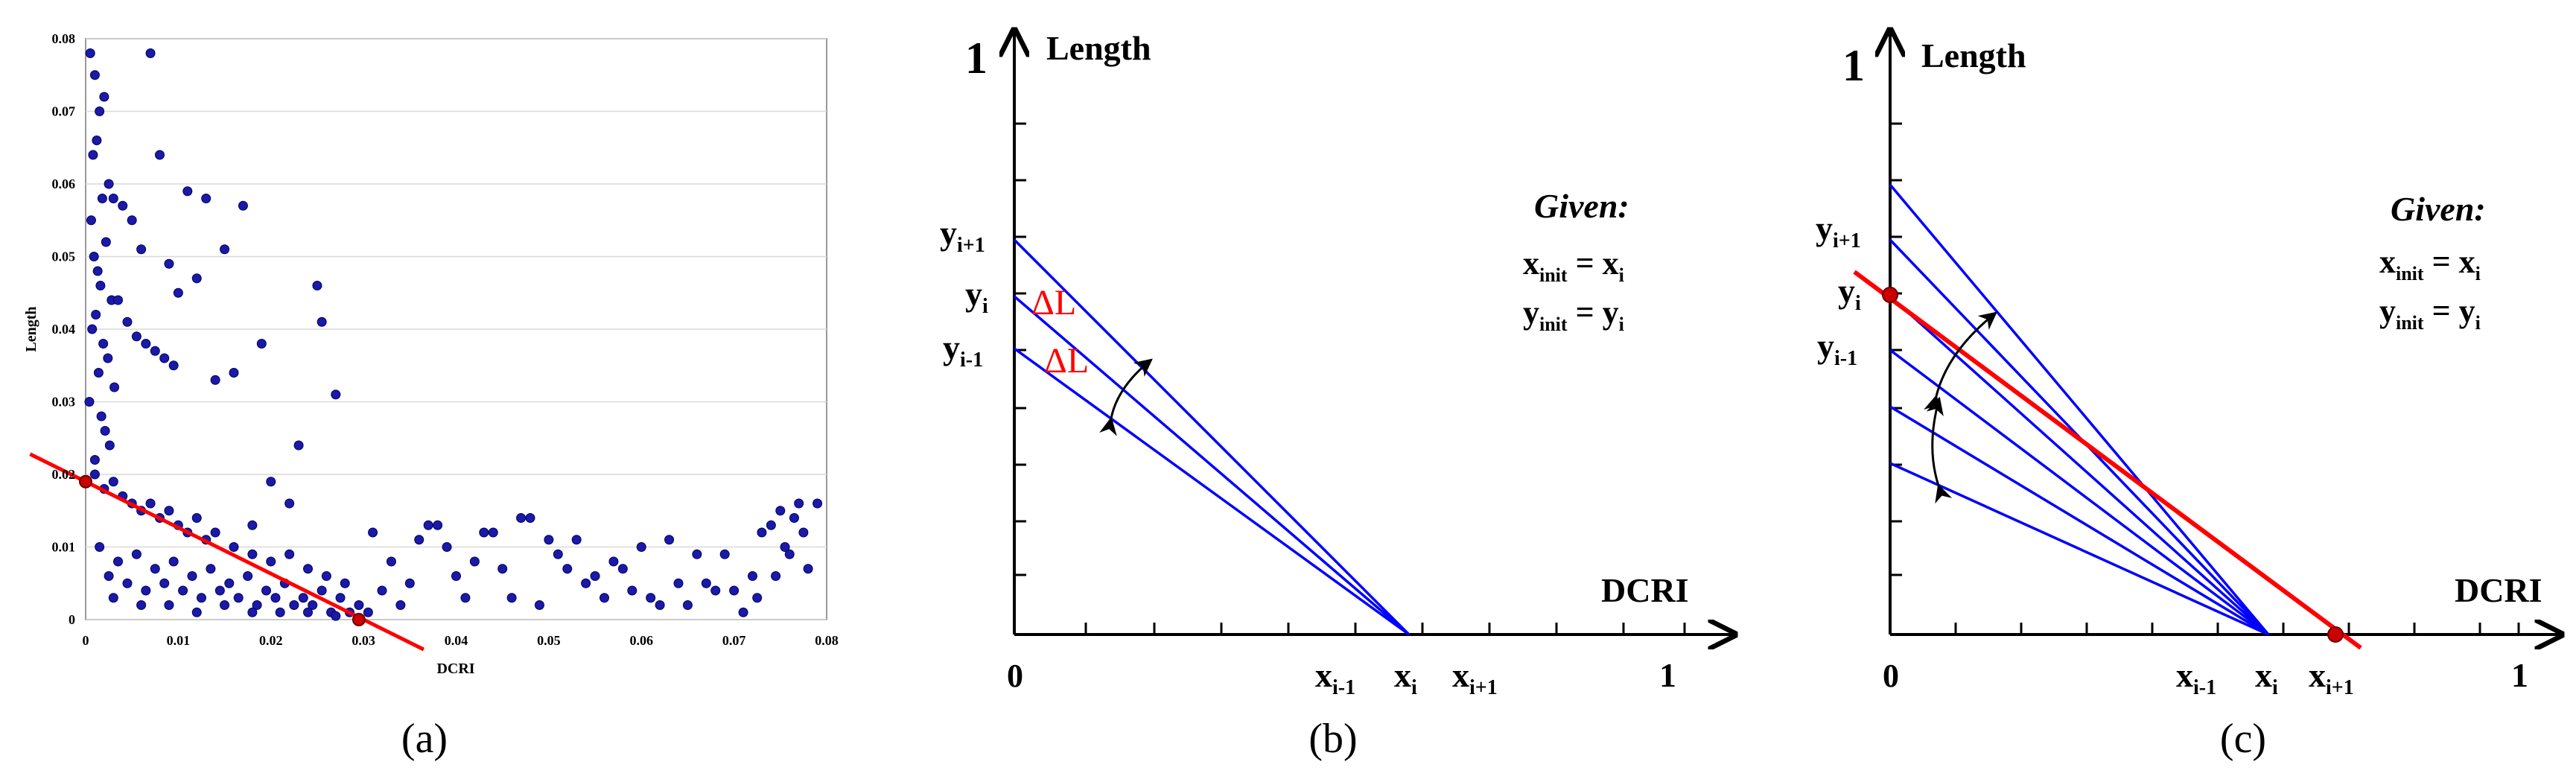 The width and height of the screenshot is (2576, 776). What do you see at coordinates (1066, 361) in the screenshot?
I see `delta-l-label-2: ΔL` at bounding box center [1066, 361].